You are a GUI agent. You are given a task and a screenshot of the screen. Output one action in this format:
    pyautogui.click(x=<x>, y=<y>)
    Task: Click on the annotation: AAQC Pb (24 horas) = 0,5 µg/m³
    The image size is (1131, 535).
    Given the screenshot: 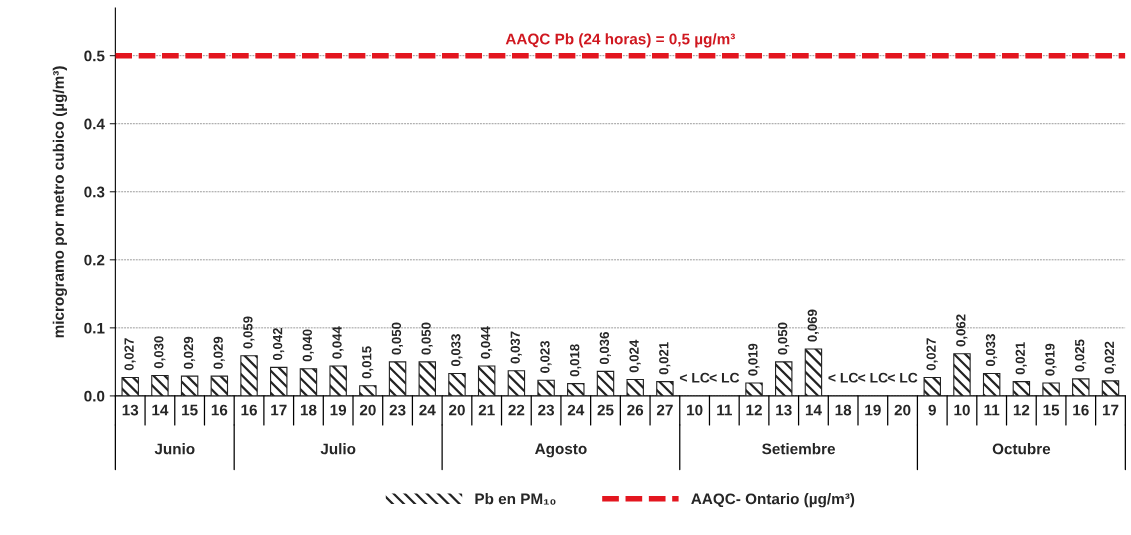 What is the action you would take?
    pyautogui.click(x=620, y=40)
    